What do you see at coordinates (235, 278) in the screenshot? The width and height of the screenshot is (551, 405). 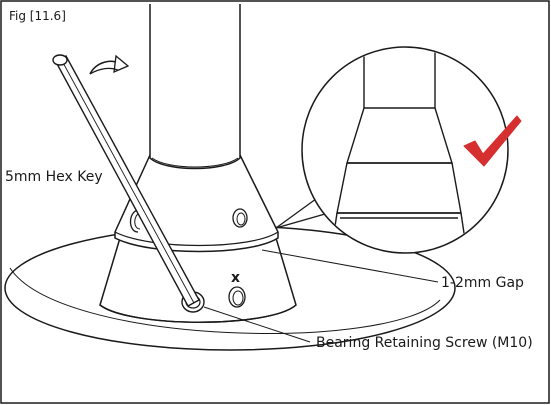 I see `cross-mark: x` at bounding box center [235, 278].